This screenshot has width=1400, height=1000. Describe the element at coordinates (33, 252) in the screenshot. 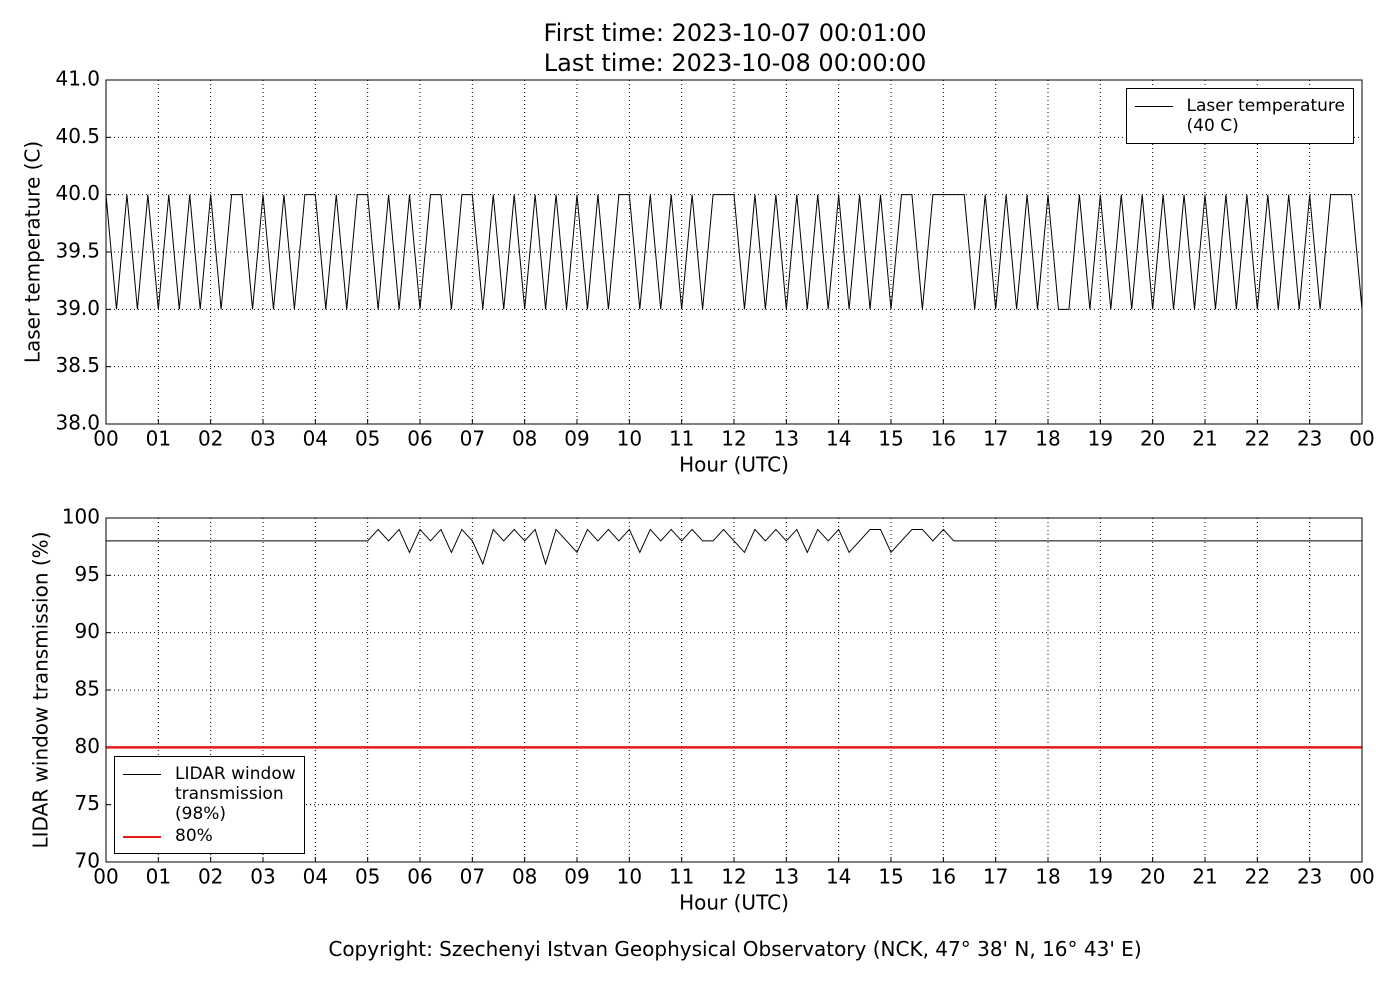

I see `y-axis-label: Laser temperature (C)` at that location.